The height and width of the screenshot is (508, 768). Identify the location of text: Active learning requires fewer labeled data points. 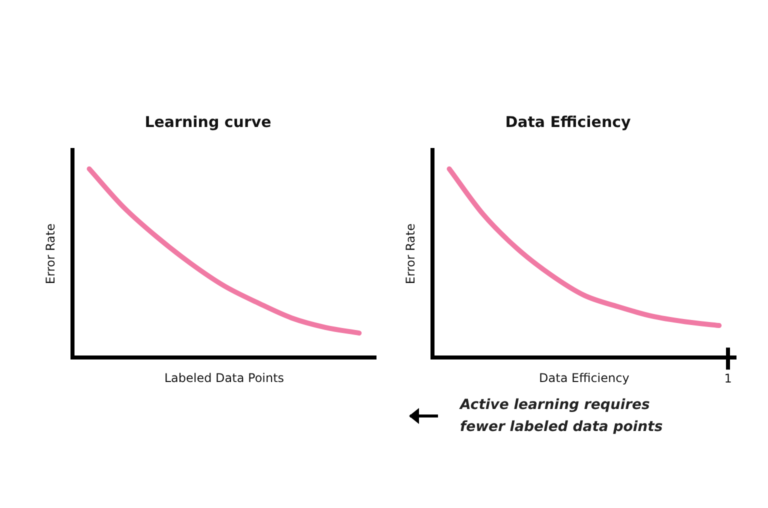
(562, 416).